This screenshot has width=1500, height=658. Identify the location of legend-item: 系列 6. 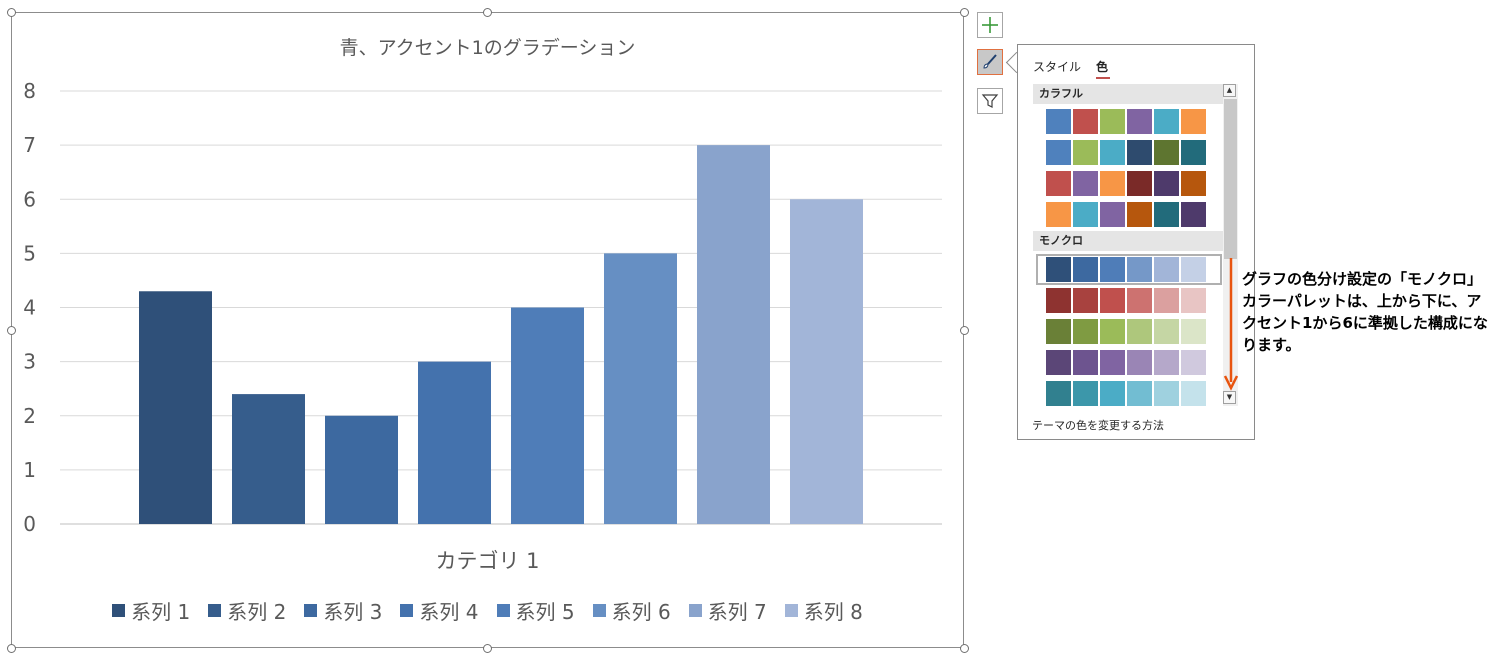
(631, 610).